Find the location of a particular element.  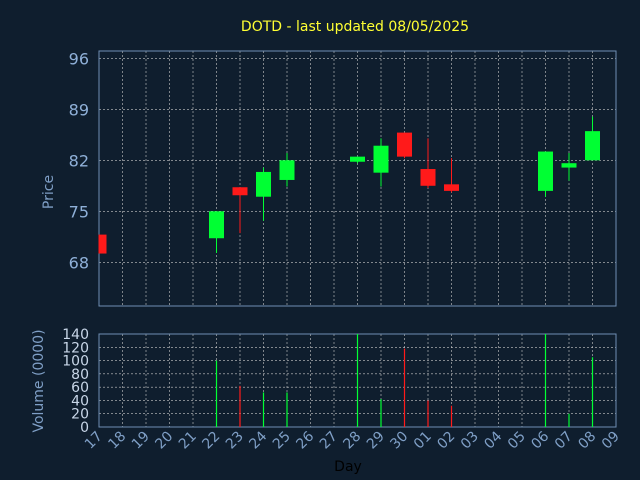

price-tick-label: 68 is located at coordinates (79, 262).